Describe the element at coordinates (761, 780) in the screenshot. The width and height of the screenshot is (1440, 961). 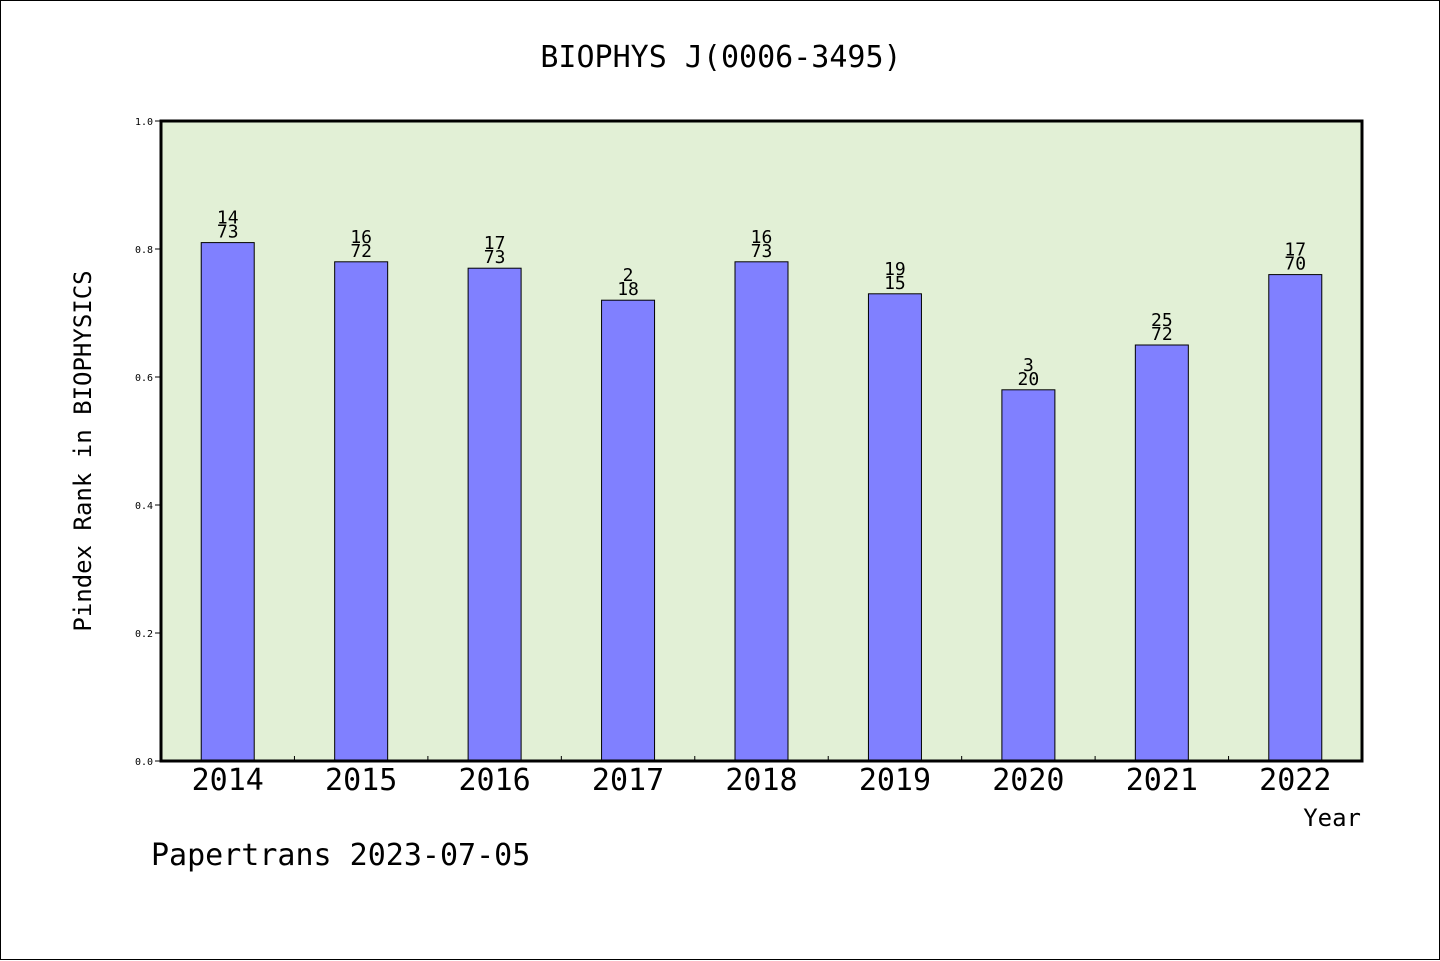
I see `x-tick-label-2018: 2018` at that location.